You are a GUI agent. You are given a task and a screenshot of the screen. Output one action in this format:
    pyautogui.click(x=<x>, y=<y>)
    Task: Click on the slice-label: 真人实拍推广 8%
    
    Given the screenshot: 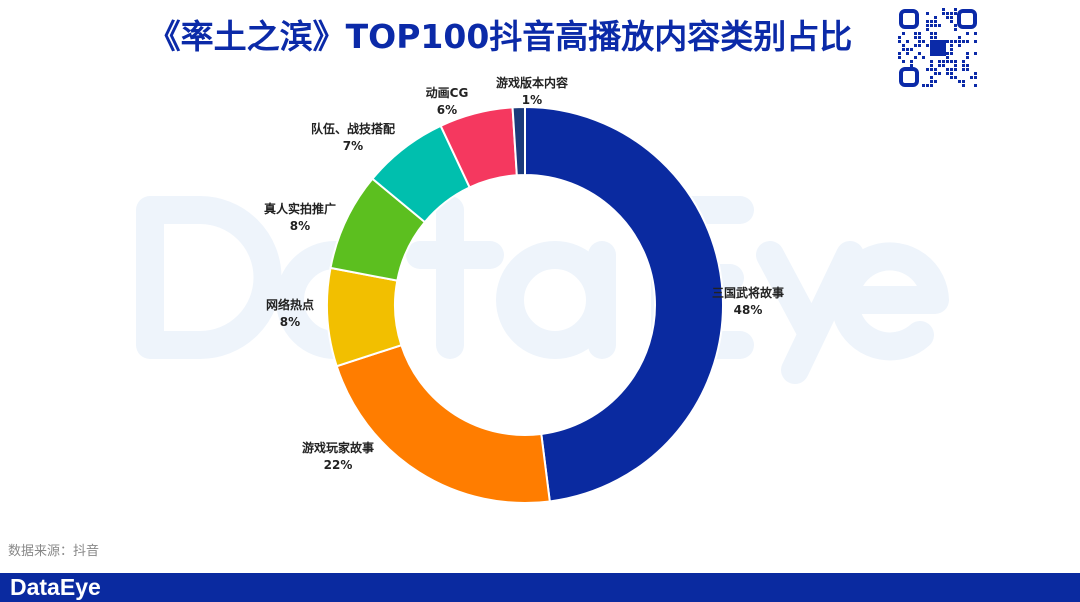 What is the action you would take?
    pyautogui.click(x=300, y=218)
    